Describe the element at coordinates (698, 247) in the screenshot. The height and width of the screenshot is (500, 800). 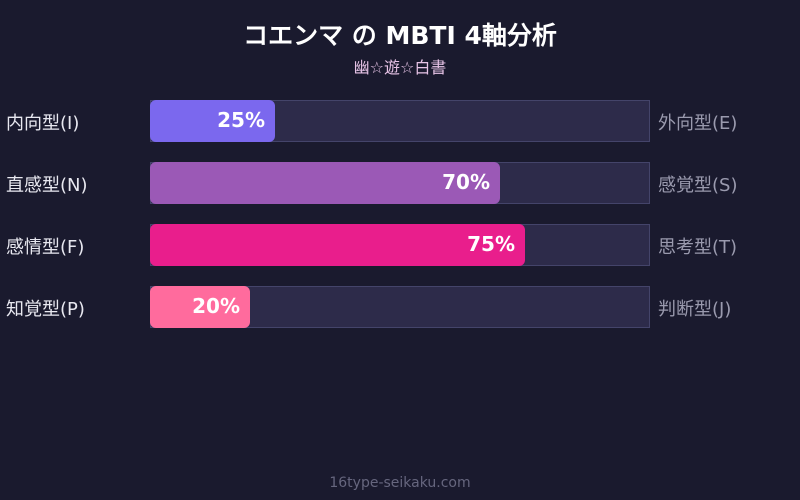
I see `right-trait-label: 思考型(T)` at that location.